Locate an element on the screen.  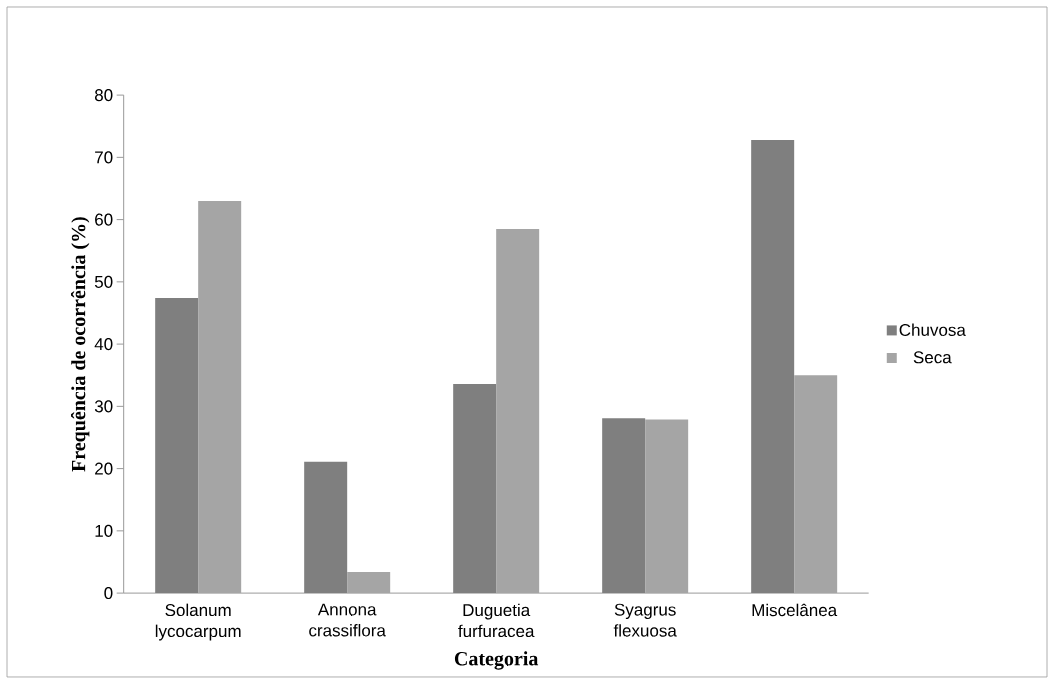
x-tick-label: Solanum lycocarpum is located at coordinates (198, 622).